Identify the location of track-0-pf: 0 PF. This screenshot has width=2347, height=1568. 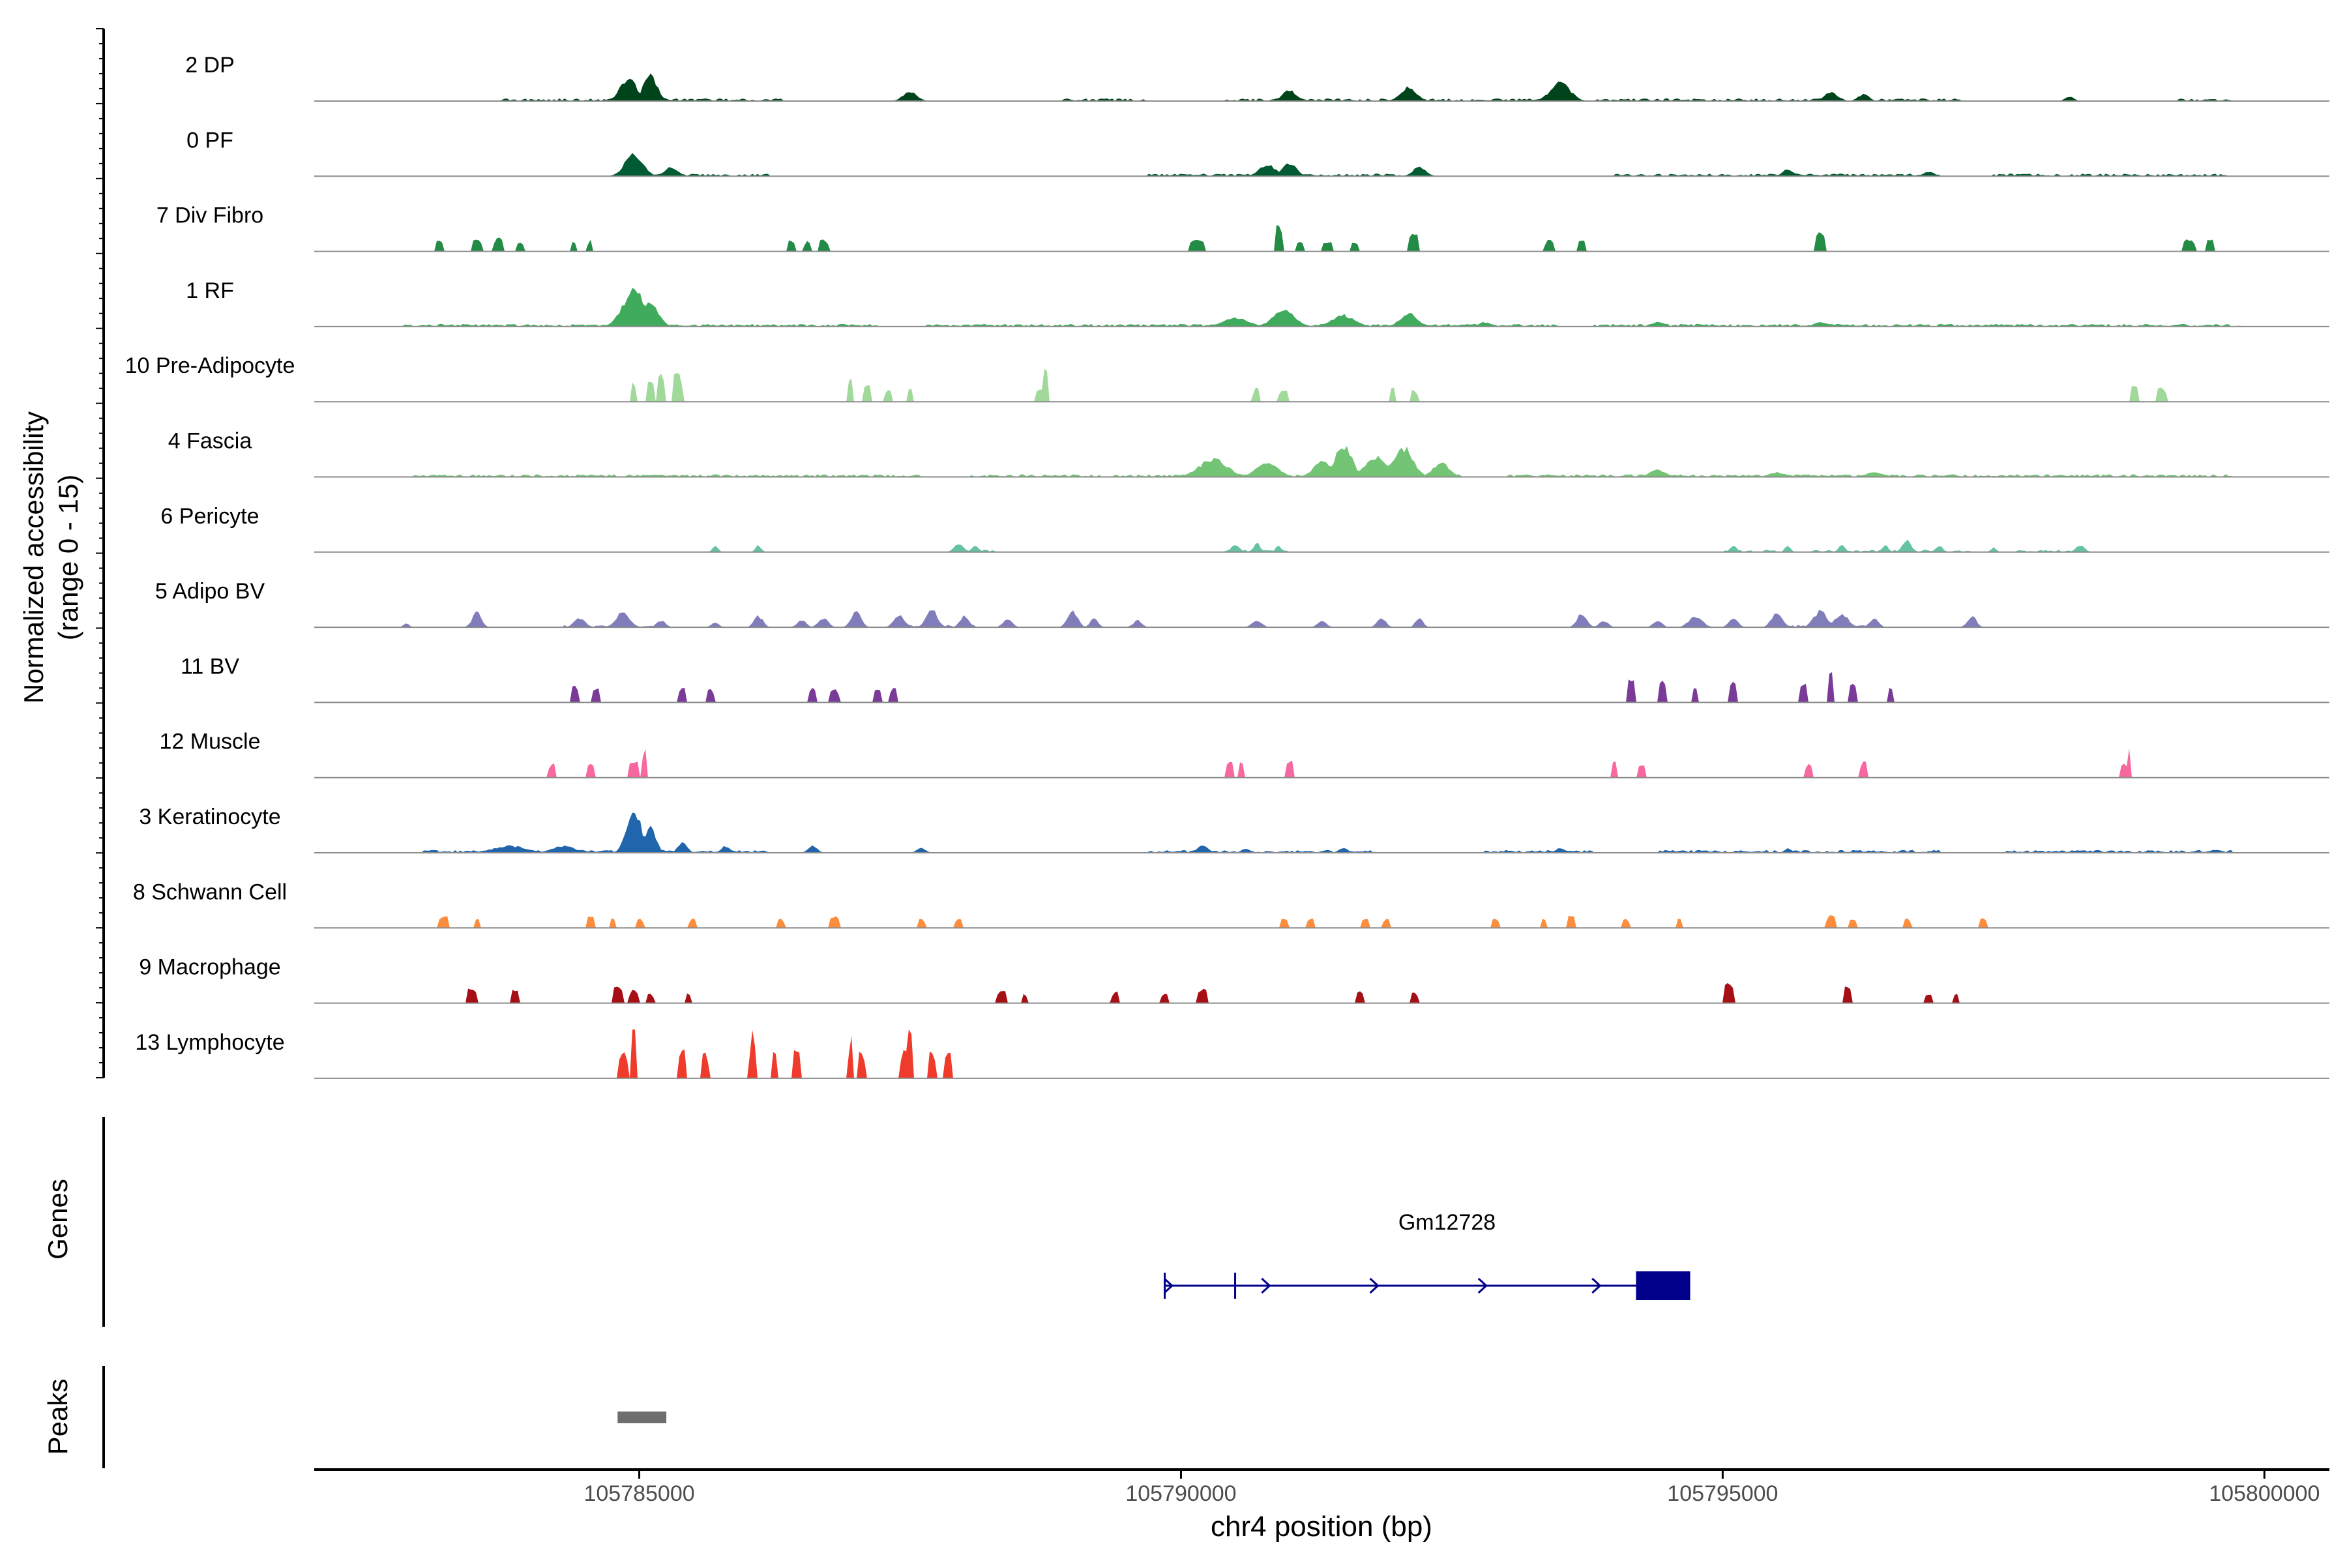
(1257, 153).